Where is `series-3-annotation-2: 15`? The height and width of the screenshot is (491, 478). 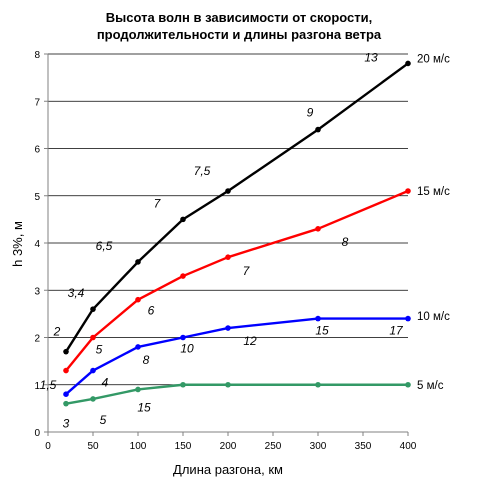 series-3-annotation-2: 15 is located at coordinates (144, 407).